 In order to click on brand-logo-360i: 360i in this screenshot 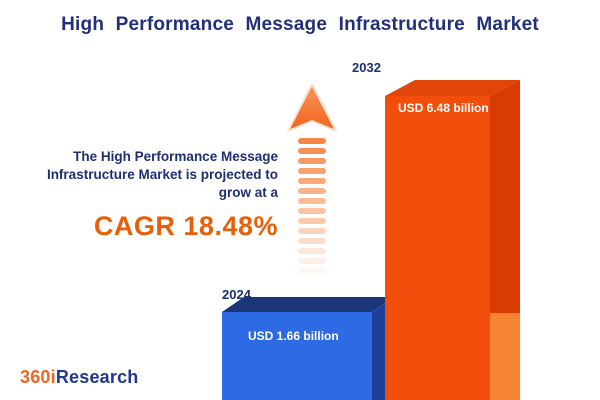, I will do `click(38, 377)`.